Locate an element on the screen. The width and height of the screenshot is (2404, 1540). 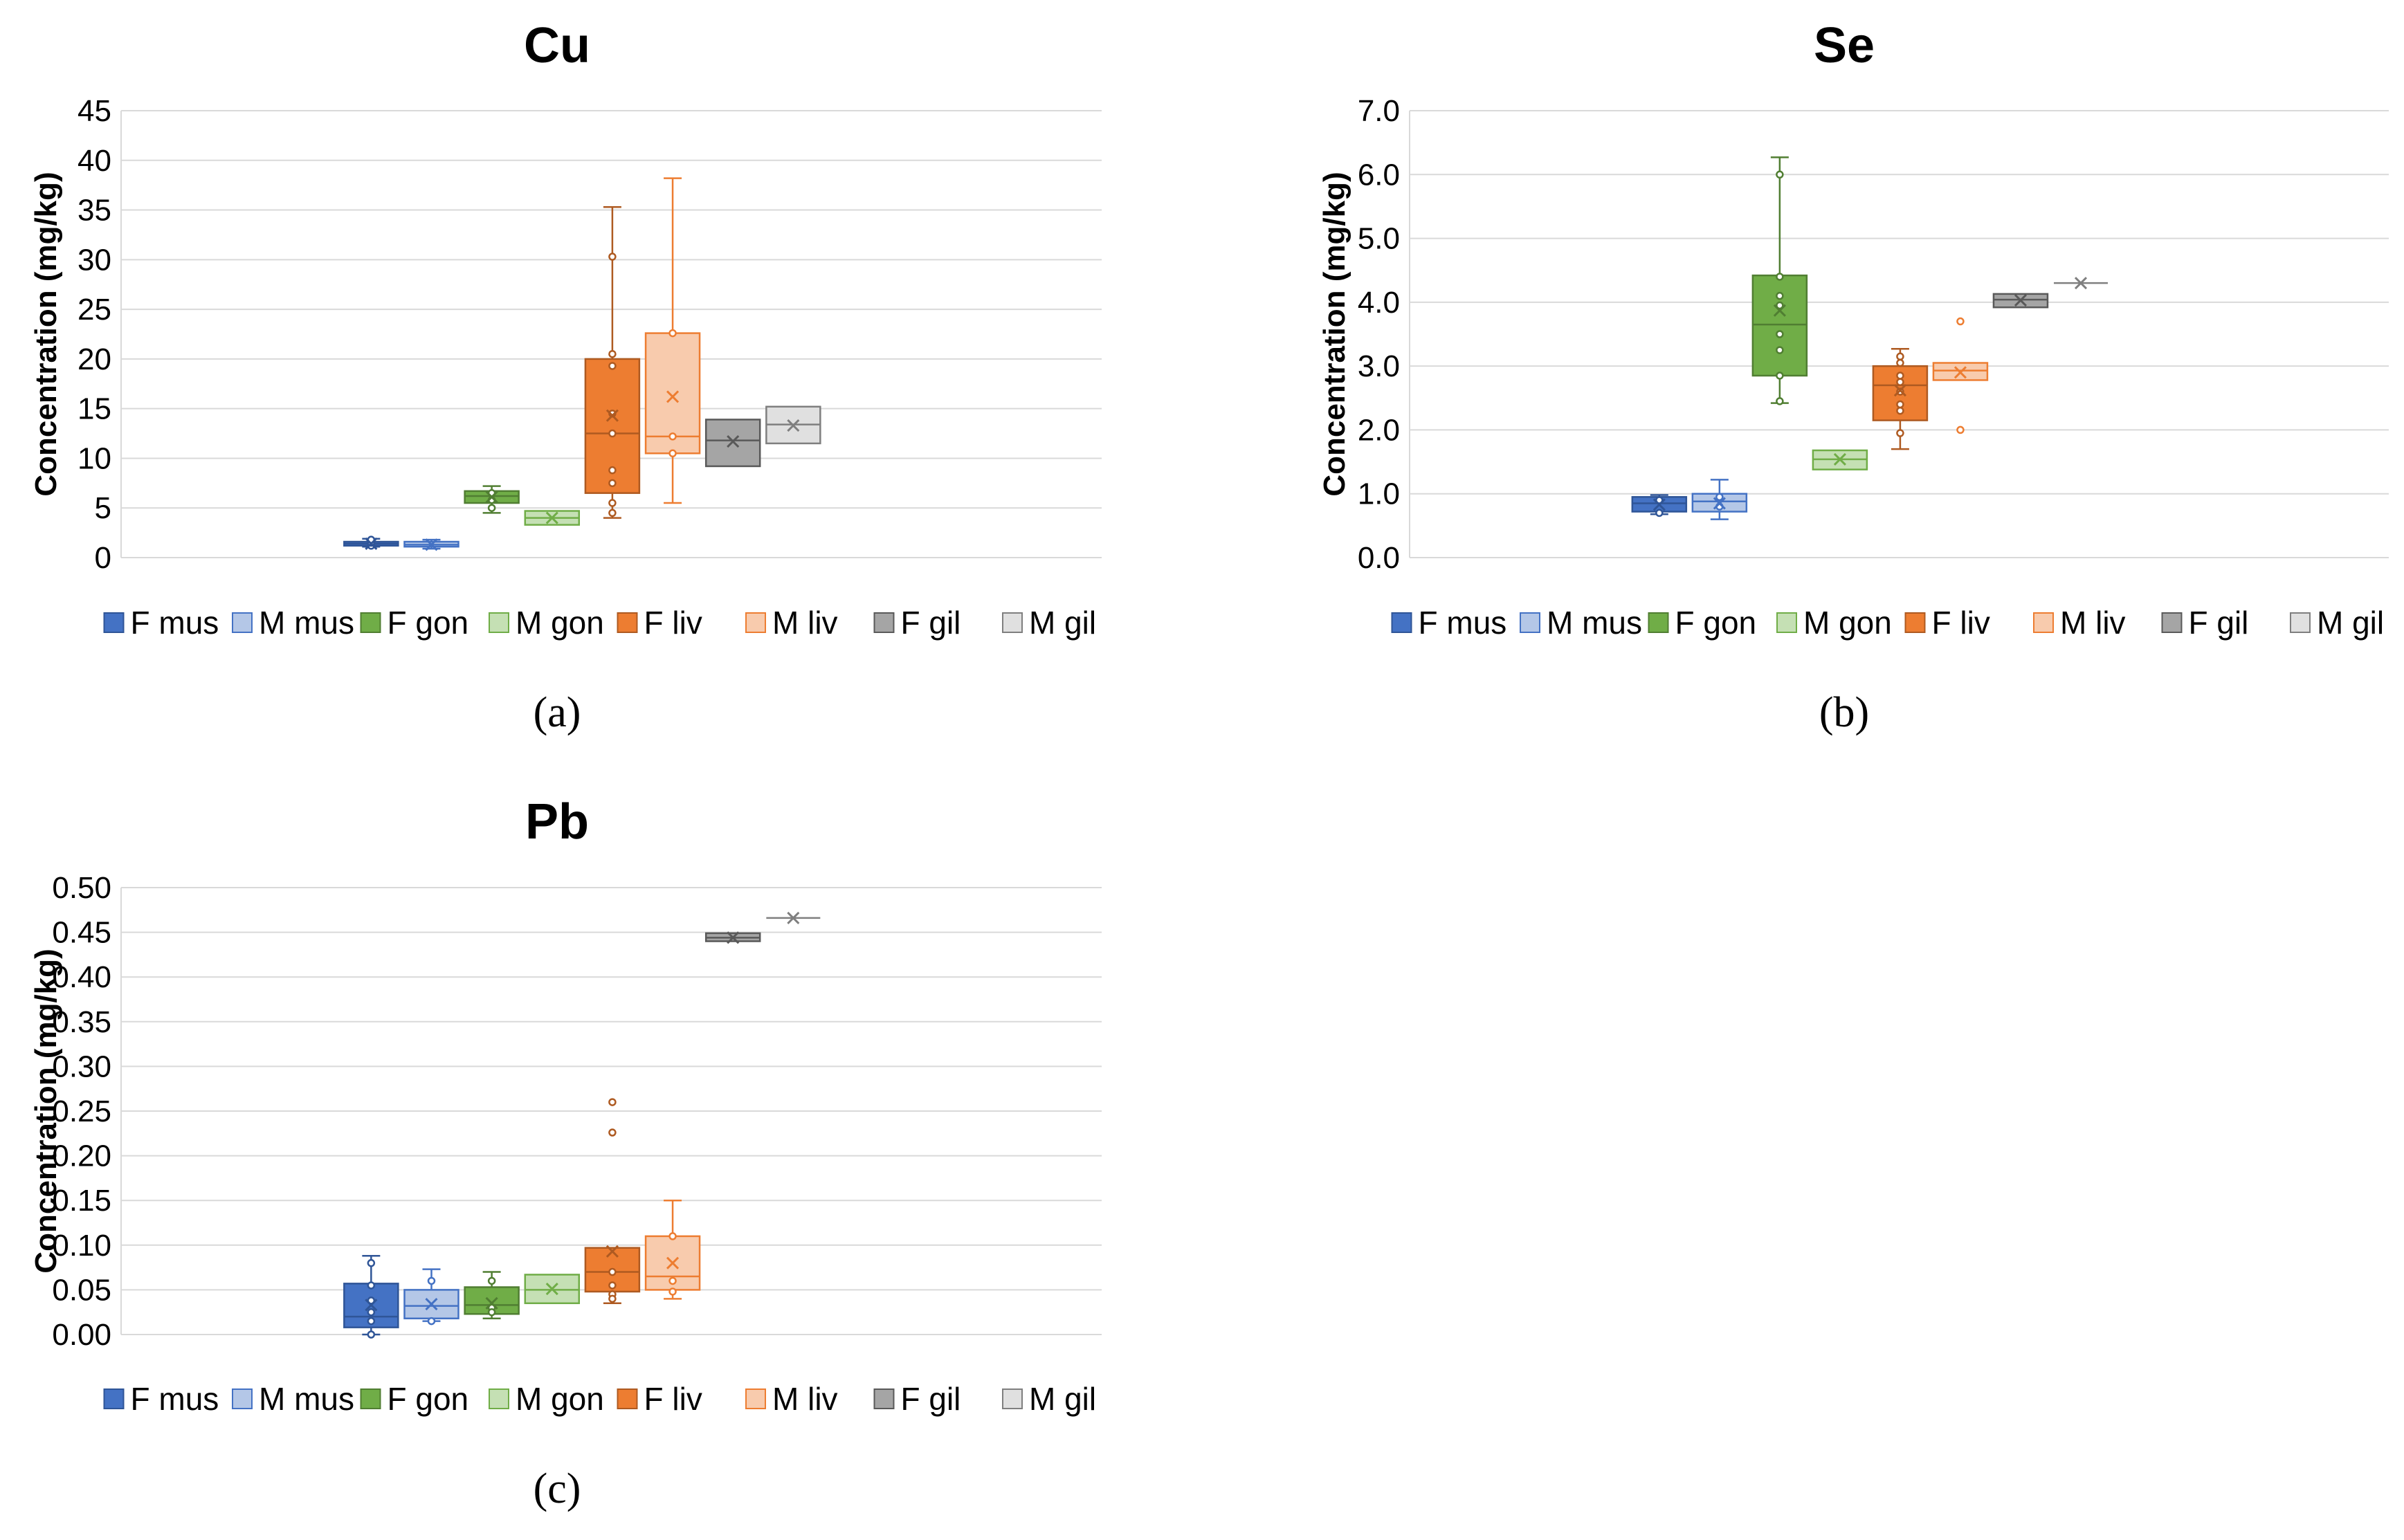
y-tick-label: 0.45 is located at coordinates (82, 933).